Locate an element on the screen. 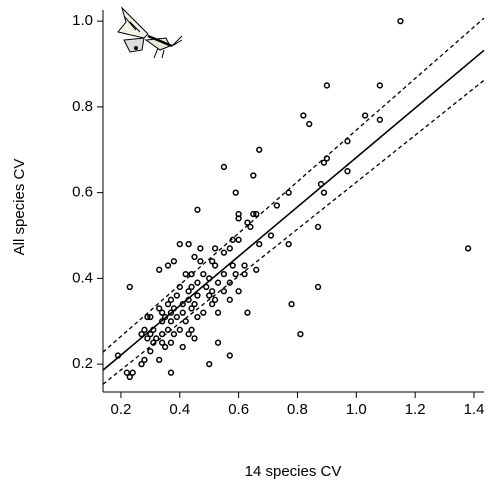 The image size is (492, 491). x-tick-label: 1.0 is located at coordinates (356, 409).